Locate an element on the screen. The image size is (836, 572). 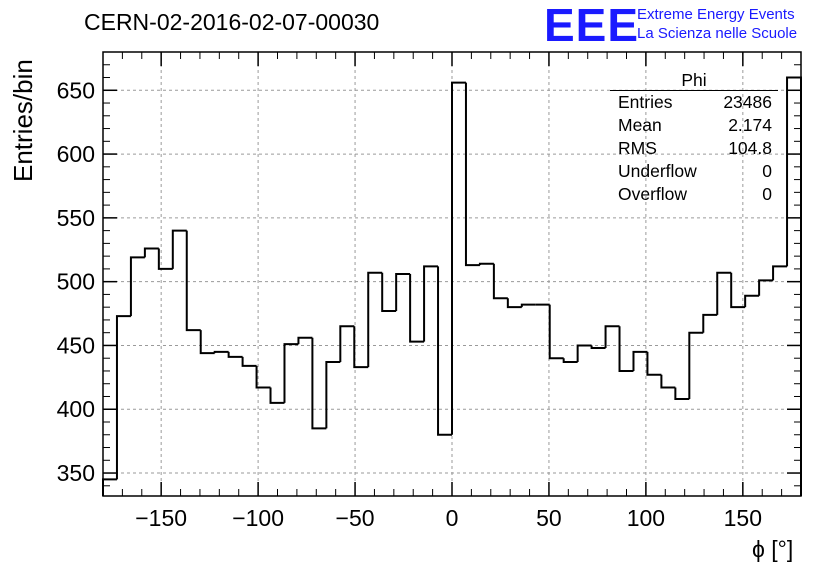
stats-label: Entries is located at coordinates (645, 102).